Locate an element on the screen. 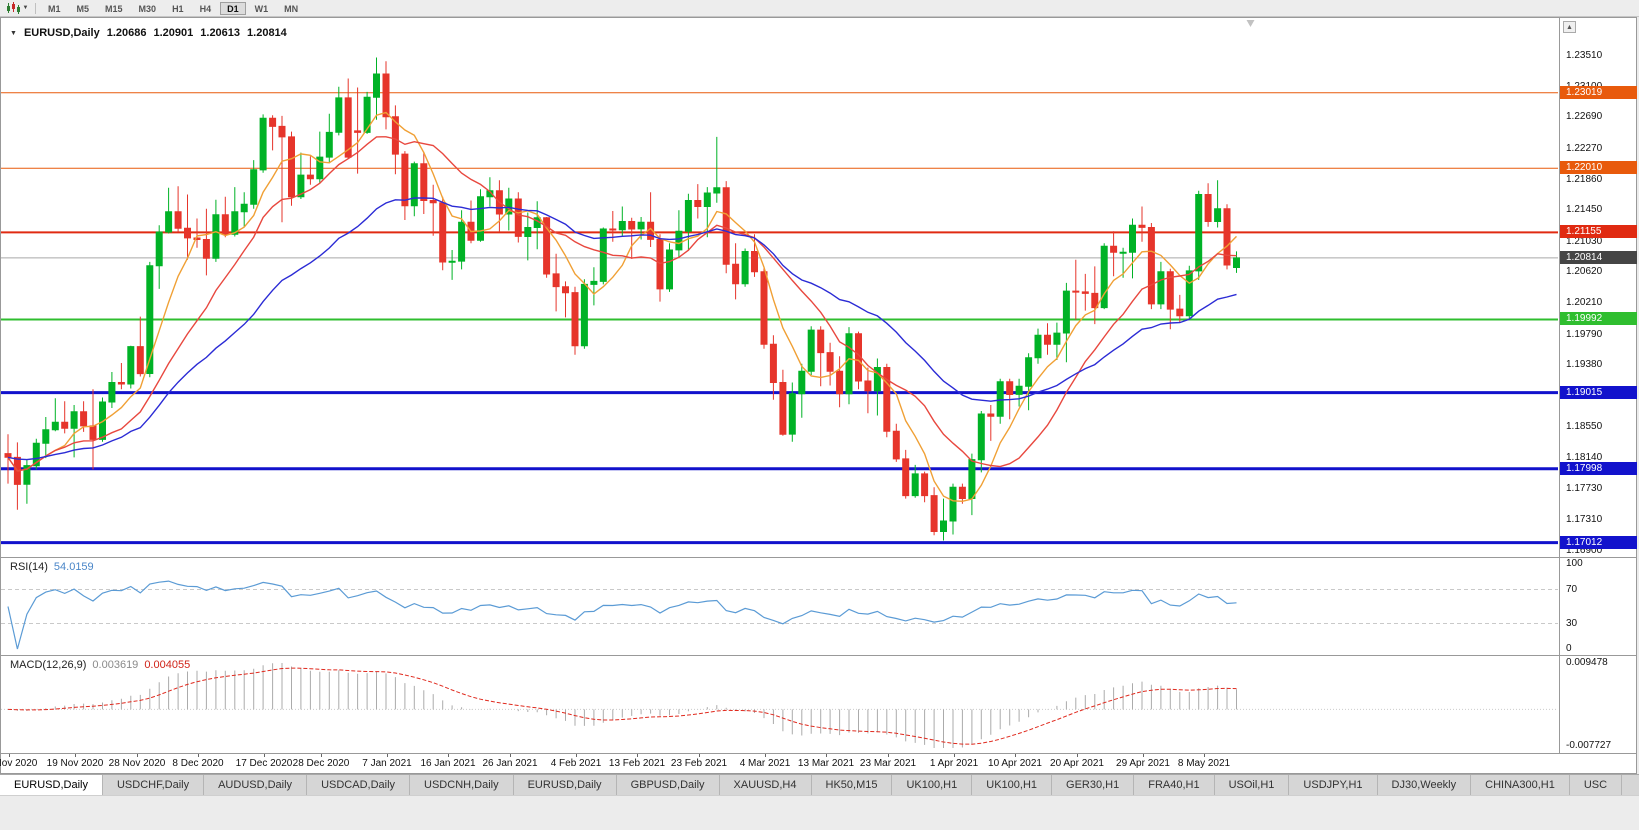 The width and height of the screenshot is (1639, 830). price-axis-label: 1.22690 is located at coordinates (1584, 116).